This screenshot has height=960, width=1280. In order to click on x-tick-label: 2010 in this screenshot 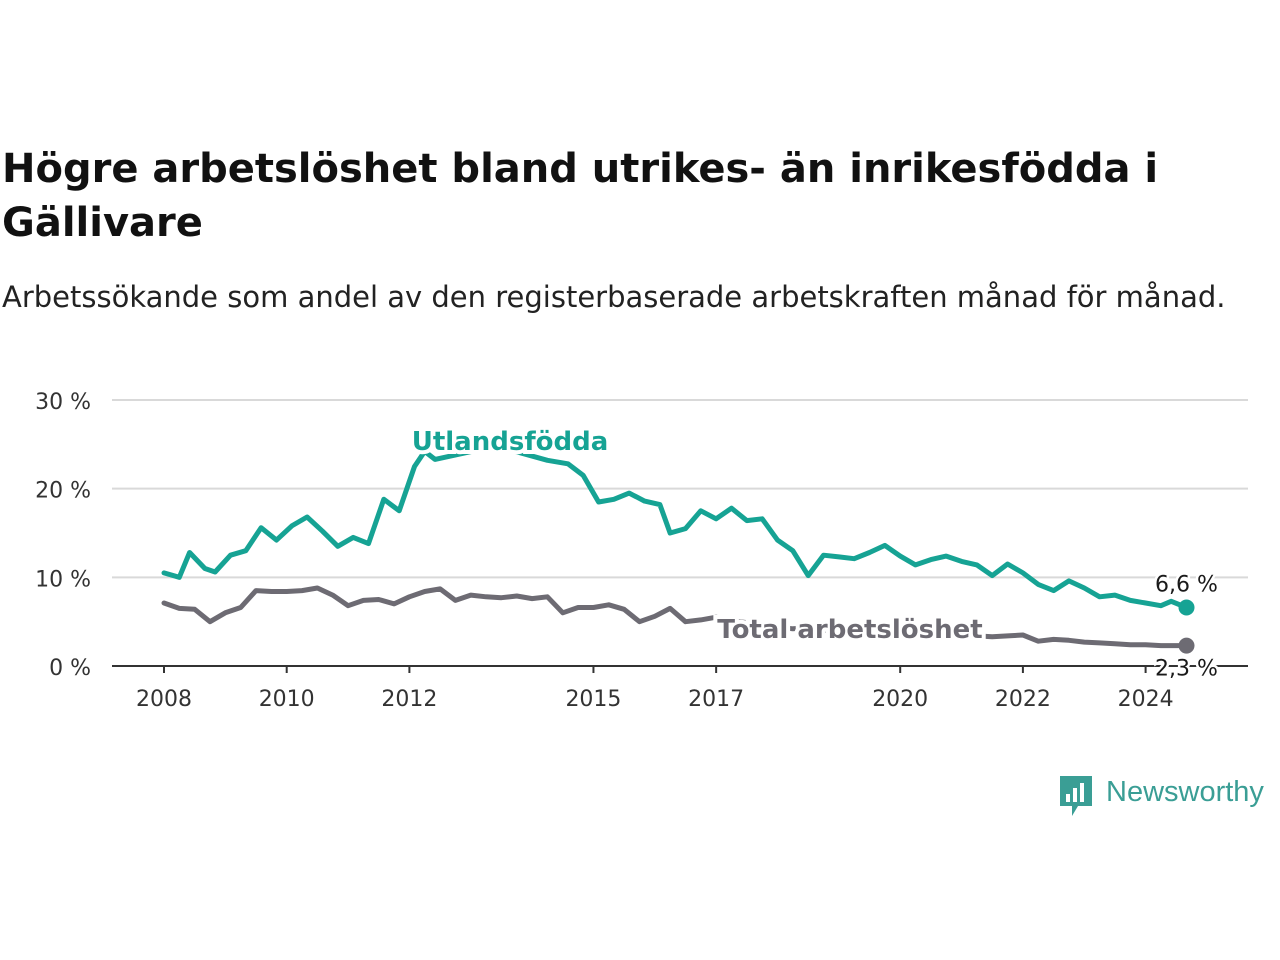, I will do `click(287, 699)`.